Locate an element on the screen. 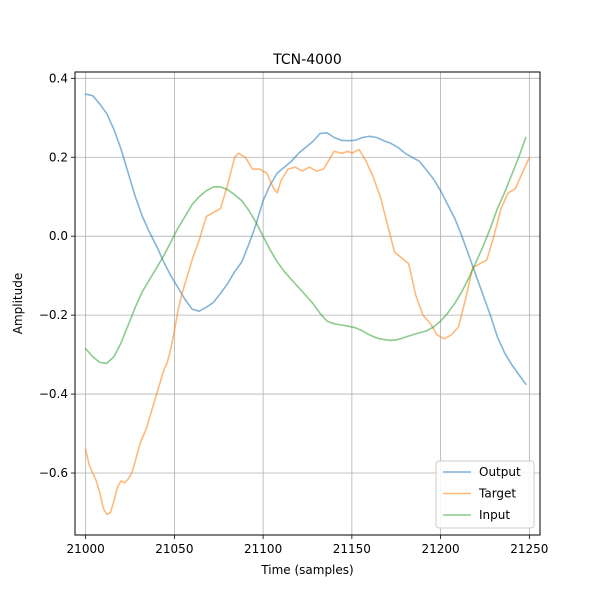  y-tick-label: −0.4 is located at coordinates (53, 394).